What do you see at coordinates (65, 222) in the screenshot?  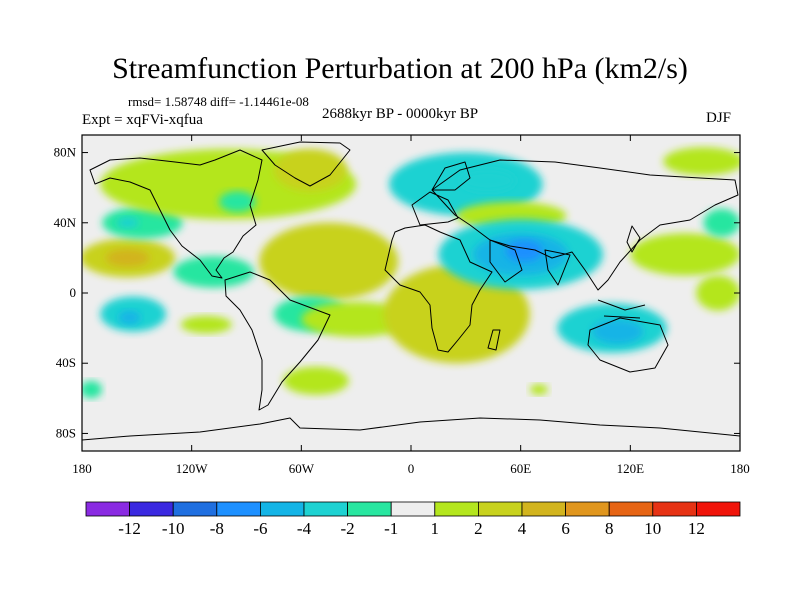 I see `y-tick-label: 40N` at bounding box center [65, 222].